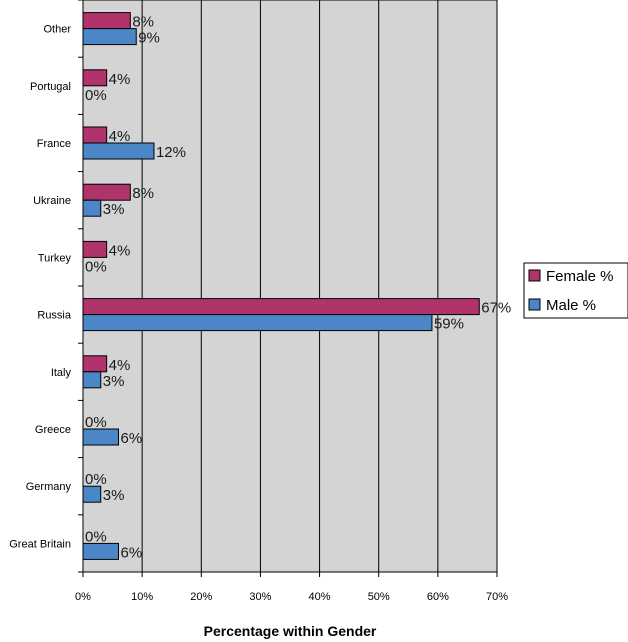  I want to click on category-label: Ukraine, so click(52, 201).